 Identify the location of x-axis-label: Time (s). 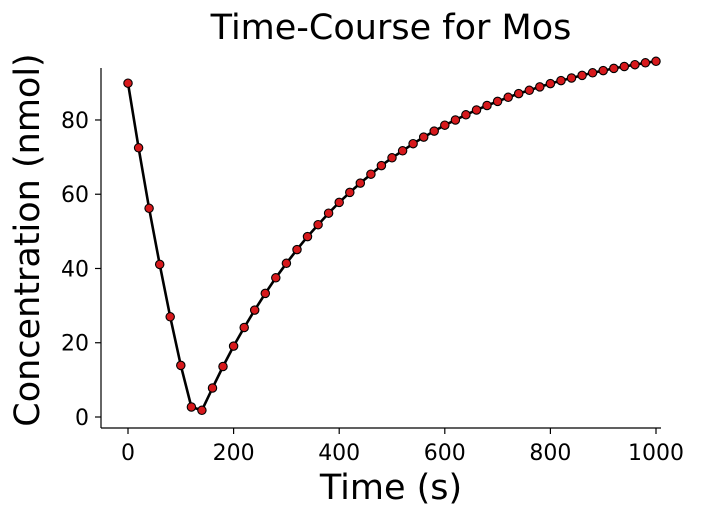
(391, 488).